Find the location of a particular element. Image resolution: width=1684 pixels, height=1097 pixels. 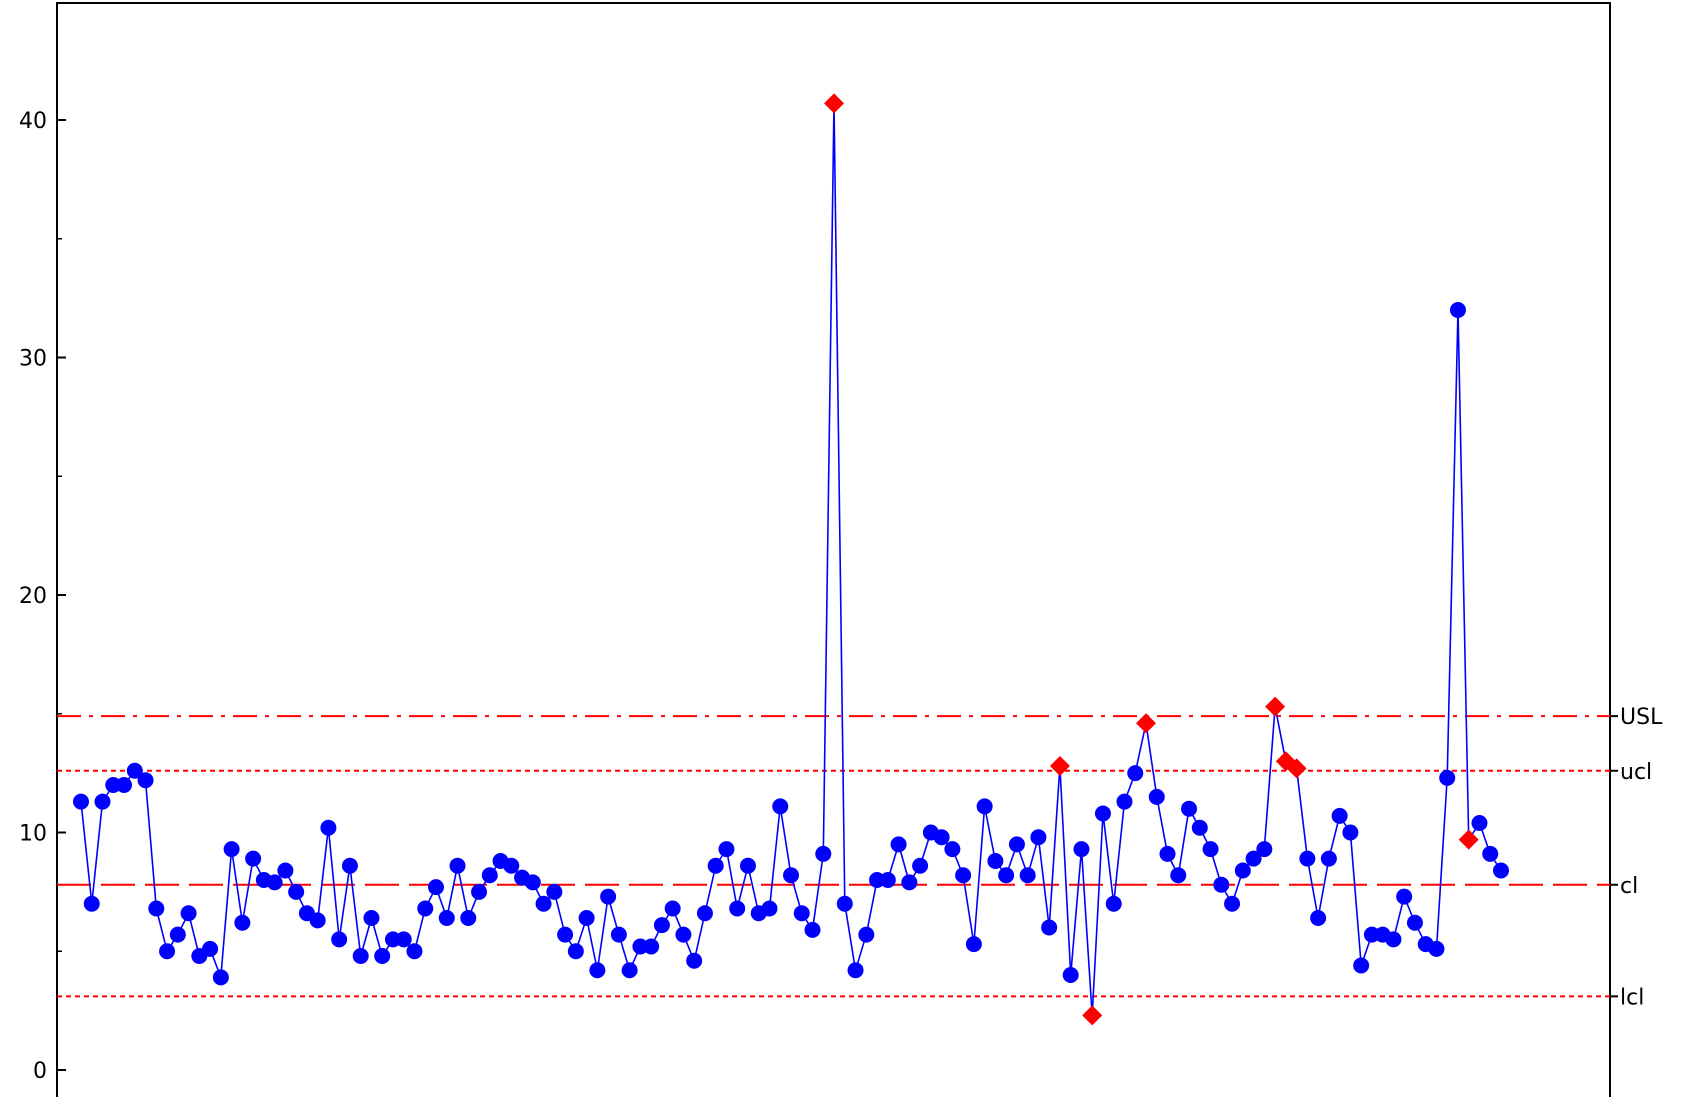

ref-line-label-lcl: lcl is located at coordinates (1632, 997).